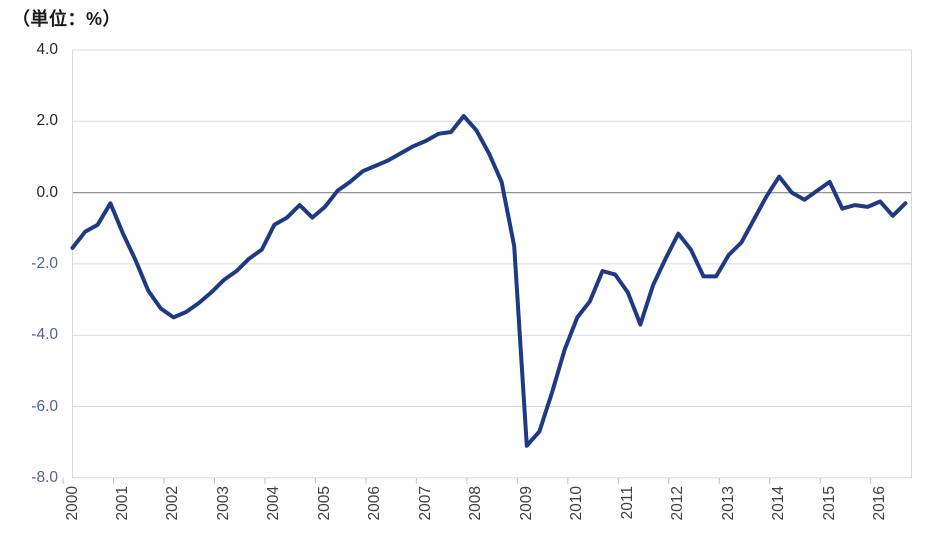  Describe the element at coordinates (223, 503) in the screenshot. I see `x-tick-label: 2003` at that location.